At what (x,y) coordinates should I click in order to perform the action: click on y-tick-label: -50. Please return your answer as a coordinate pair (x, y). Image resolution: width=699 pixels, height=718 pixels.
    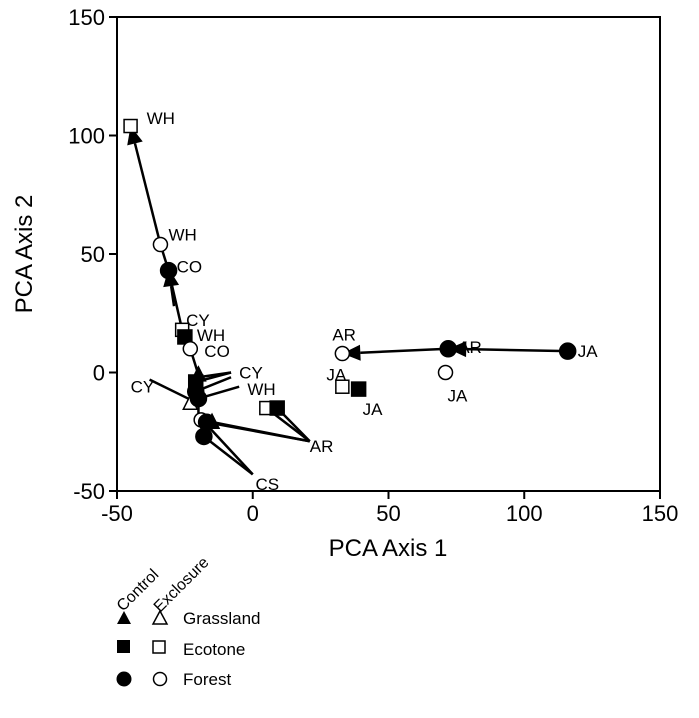
    Looking at the image, I should click on (89, 491).